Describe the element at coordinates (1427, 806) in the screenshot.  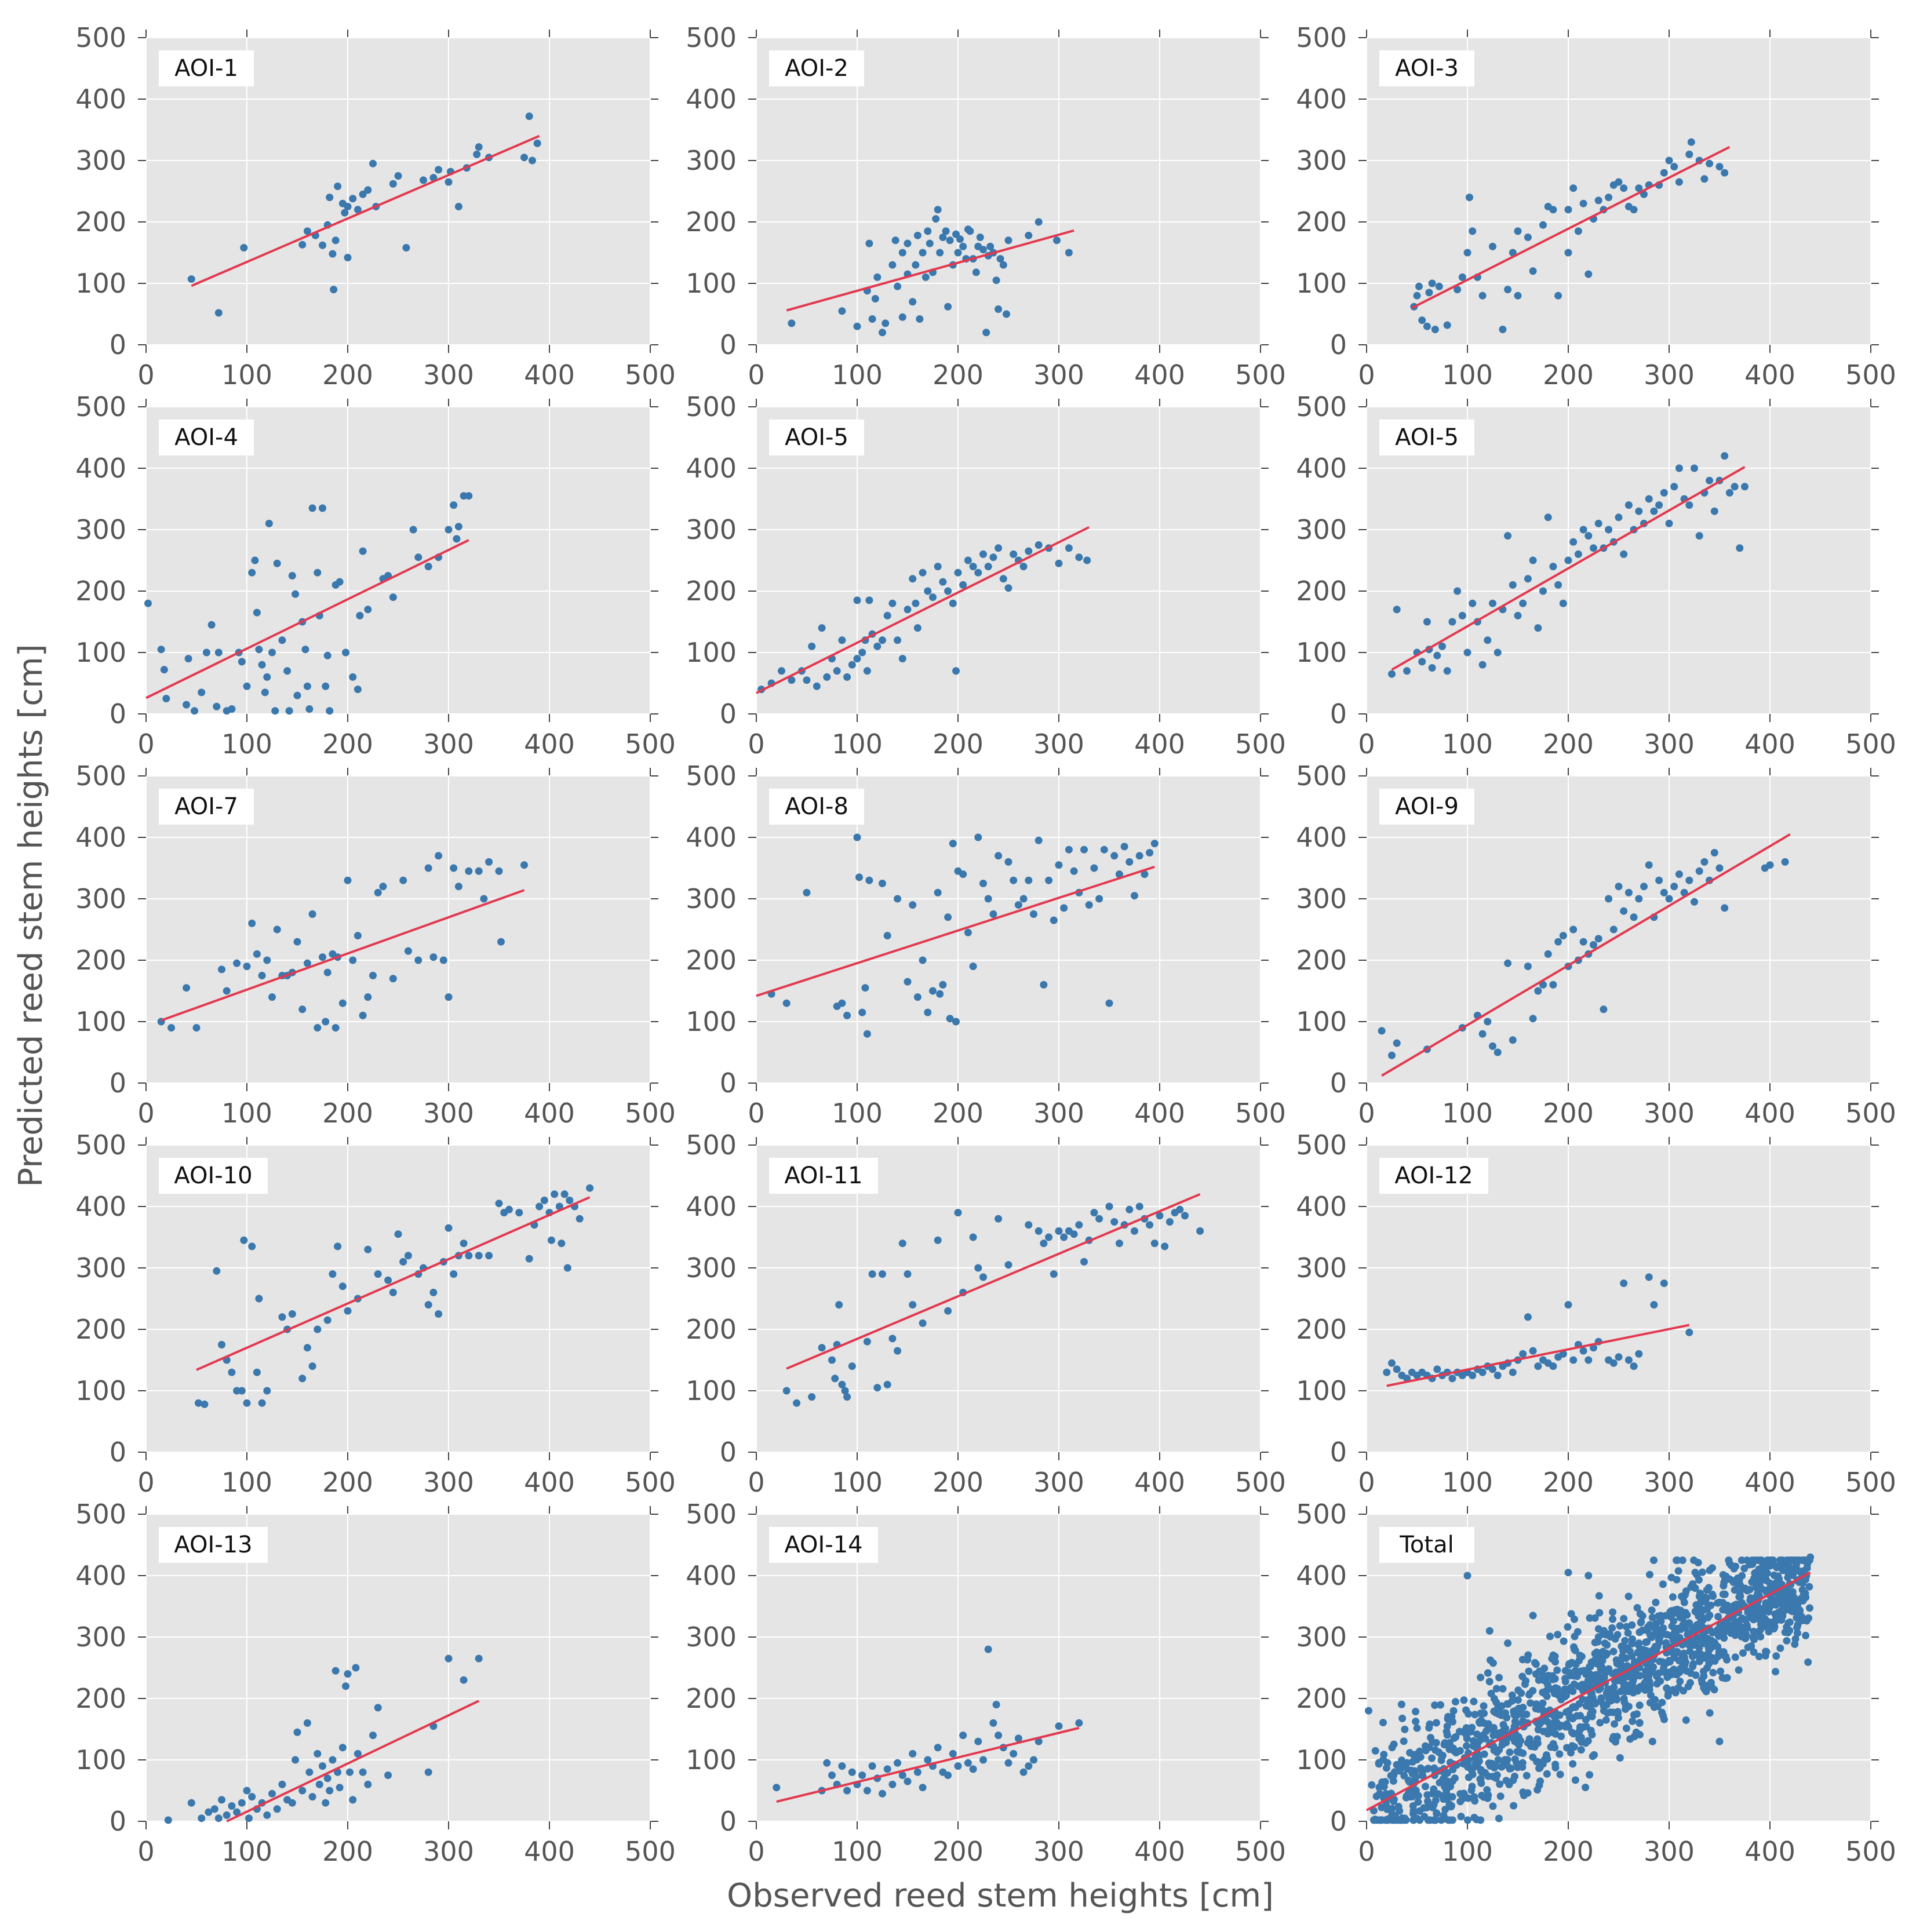
I see `panel-title: AOI-9` at that location.